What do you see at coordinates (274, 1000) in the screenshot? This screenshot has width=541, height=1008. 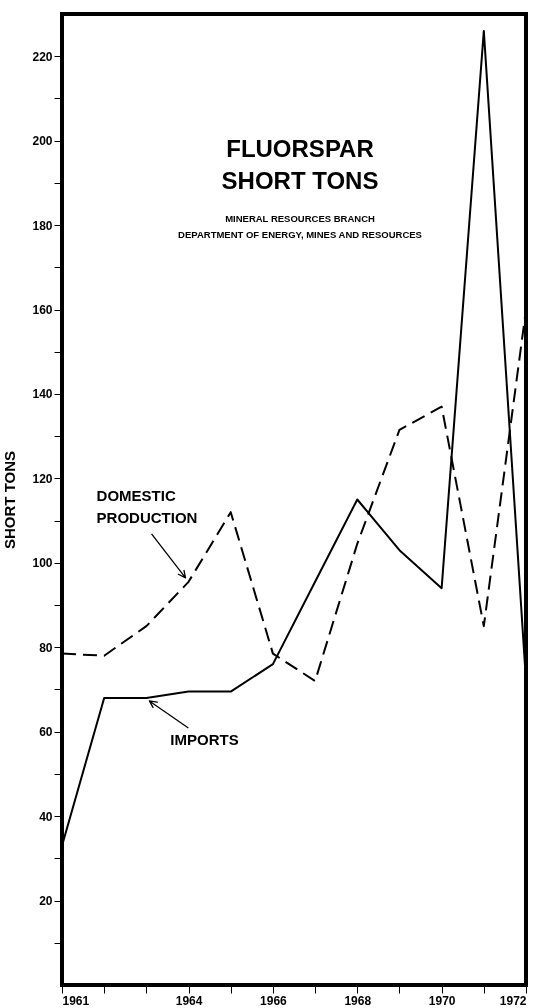 I see `x-tick-label: 1966` at bounding box center [274, 1000].